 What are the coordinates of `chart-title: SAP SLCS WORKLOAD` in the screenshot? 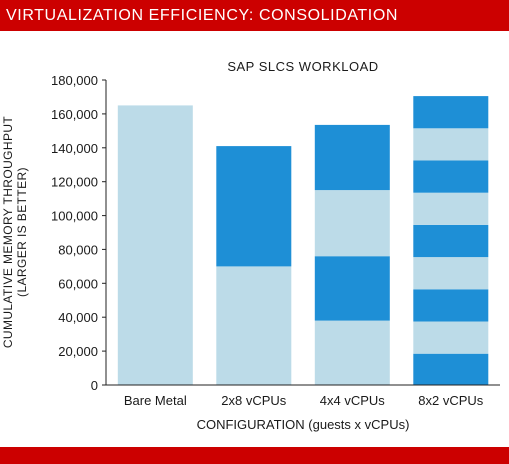 It's located at (302, 66).